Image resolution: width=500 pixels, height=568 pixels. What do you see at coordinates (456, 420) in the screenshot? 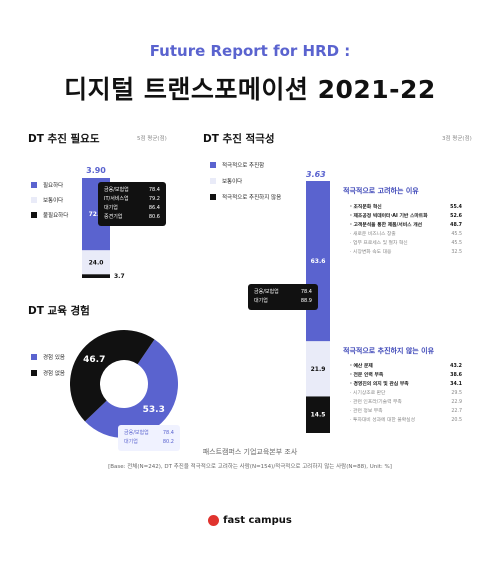
I see `reason-value: 20.5` at bounding box center [456, 420].